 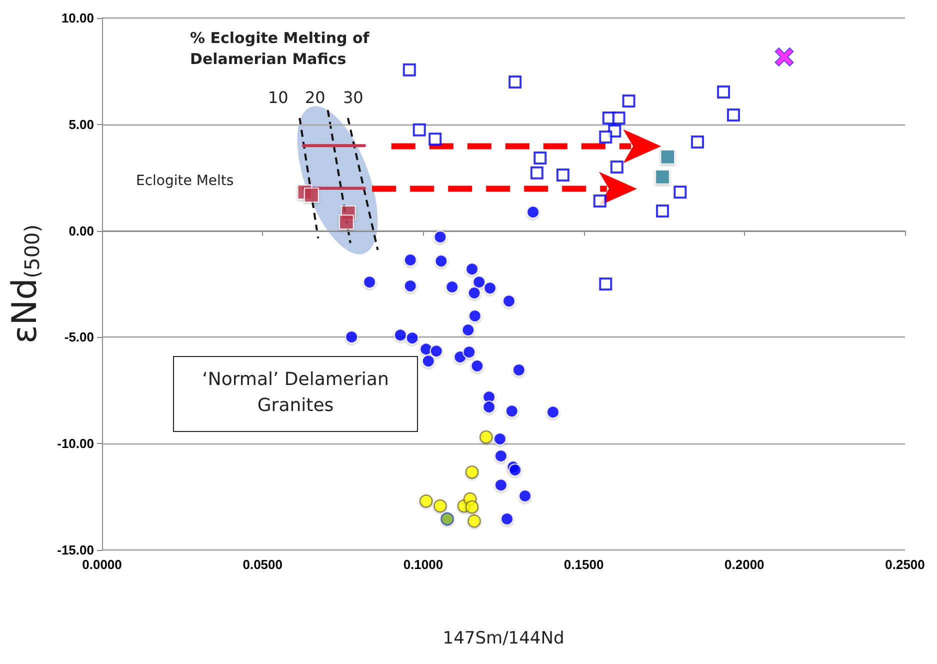 I want to click on x-tick-label: 0.1500, so click(x=584, y=564).